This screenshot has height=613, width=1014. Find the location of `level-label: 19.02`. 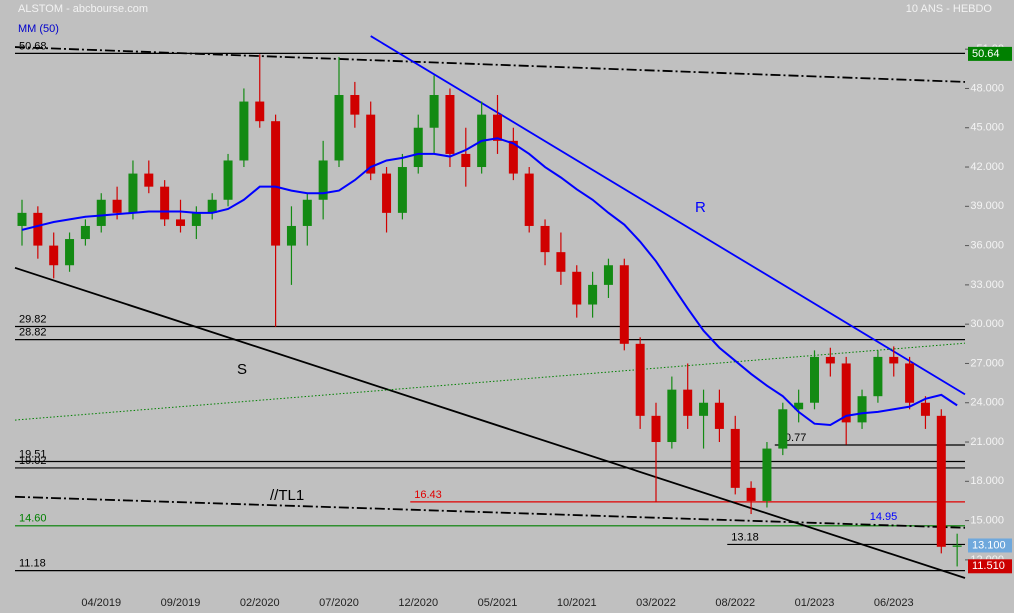

level-label: 19.02 is located at coordinates (33, 461).